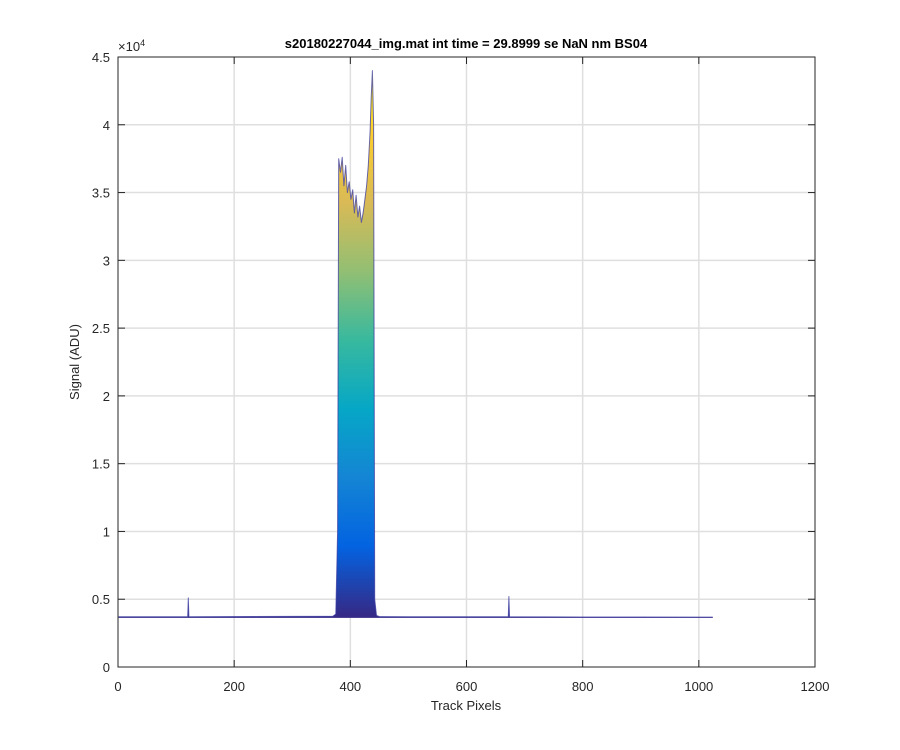  What do you see at coordinates (815, 686) in the screenshot?
I see `x-tick-label: 1200` at bounding box center [815, 686].